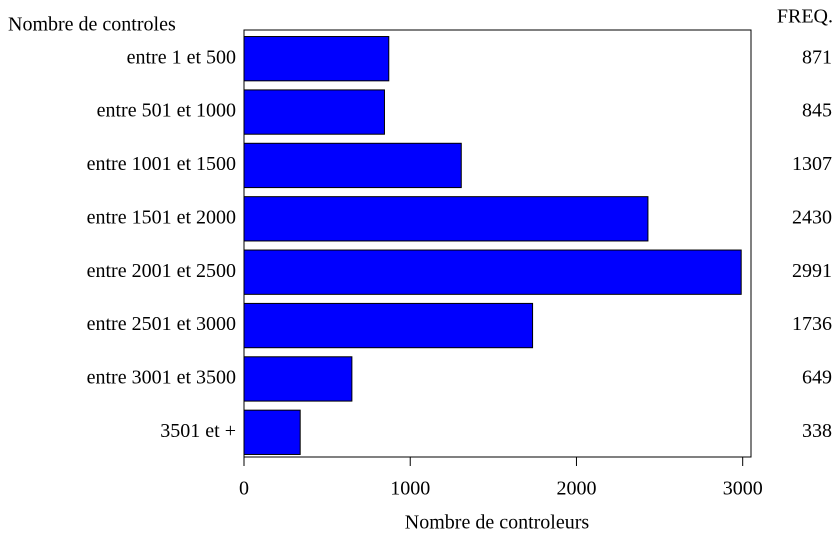 This screenshot has width=838, height=534. What do you see at coordinates (576, 489) in the screenshot?
I see `x-tick-label: 2000` at bounding box center [576, 489].